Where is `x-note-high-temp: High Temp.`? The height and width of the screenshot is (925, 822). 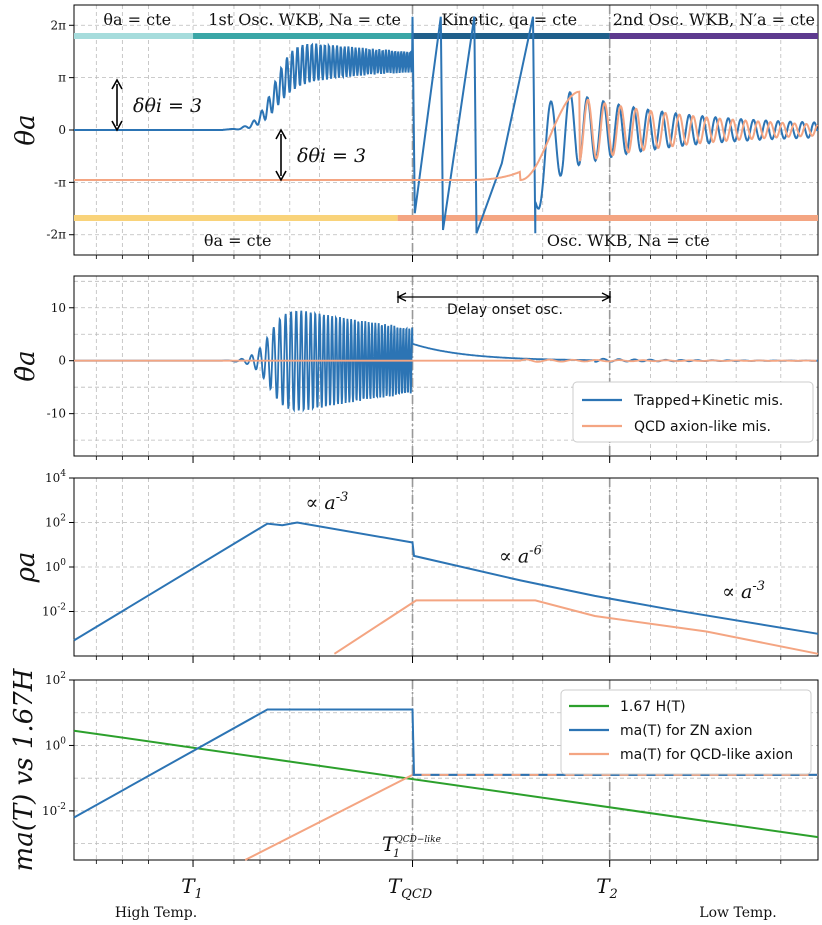 x-note-high-temp: High Temp. is located at coordinates (156, 913).